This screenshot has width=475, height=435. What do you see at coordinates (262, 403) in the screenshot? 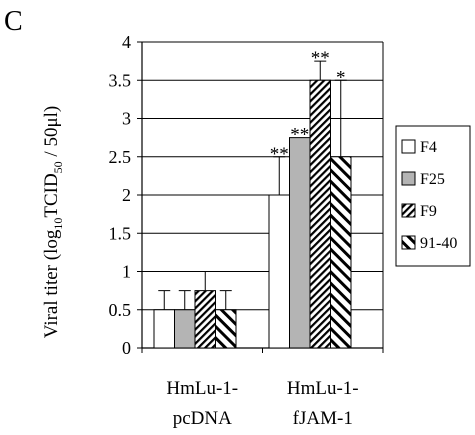
I see `x-category-labels: HmLu-1- pcDNA HmLu-1- fJAM-1` at bounding box center [262, 403].